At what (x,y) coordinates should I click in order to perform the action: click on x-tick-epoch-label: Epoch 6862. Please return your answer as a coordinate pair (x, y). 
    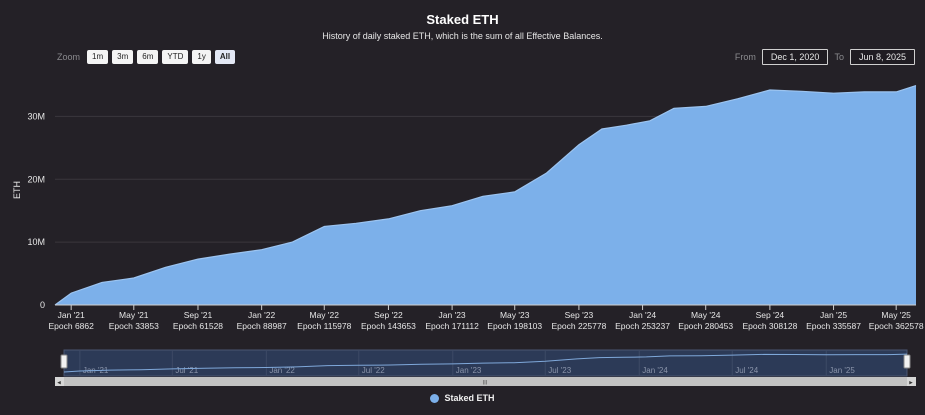
    Looking at the image, I should click on (71, 326).